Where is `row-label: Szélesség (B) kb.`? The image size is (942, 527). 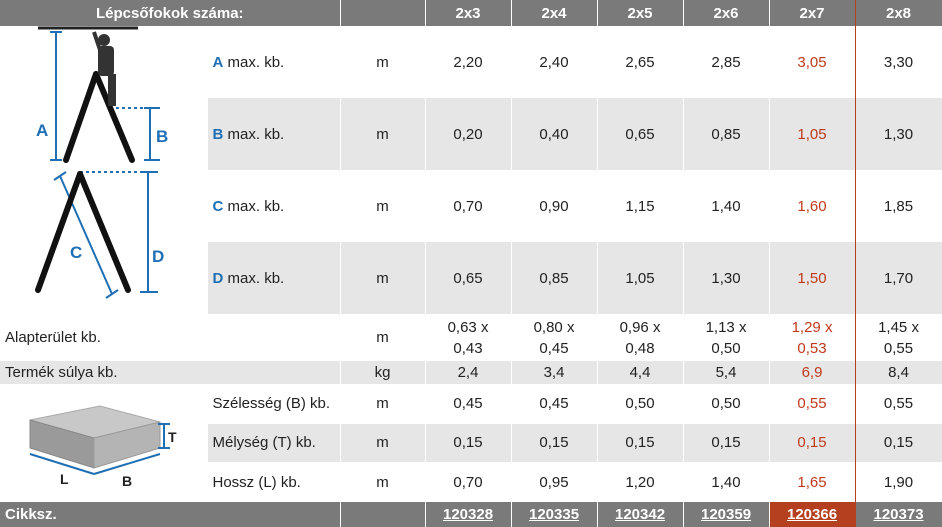
row-label: Szélesség (B) kb. is located at coordinates (274, 404).